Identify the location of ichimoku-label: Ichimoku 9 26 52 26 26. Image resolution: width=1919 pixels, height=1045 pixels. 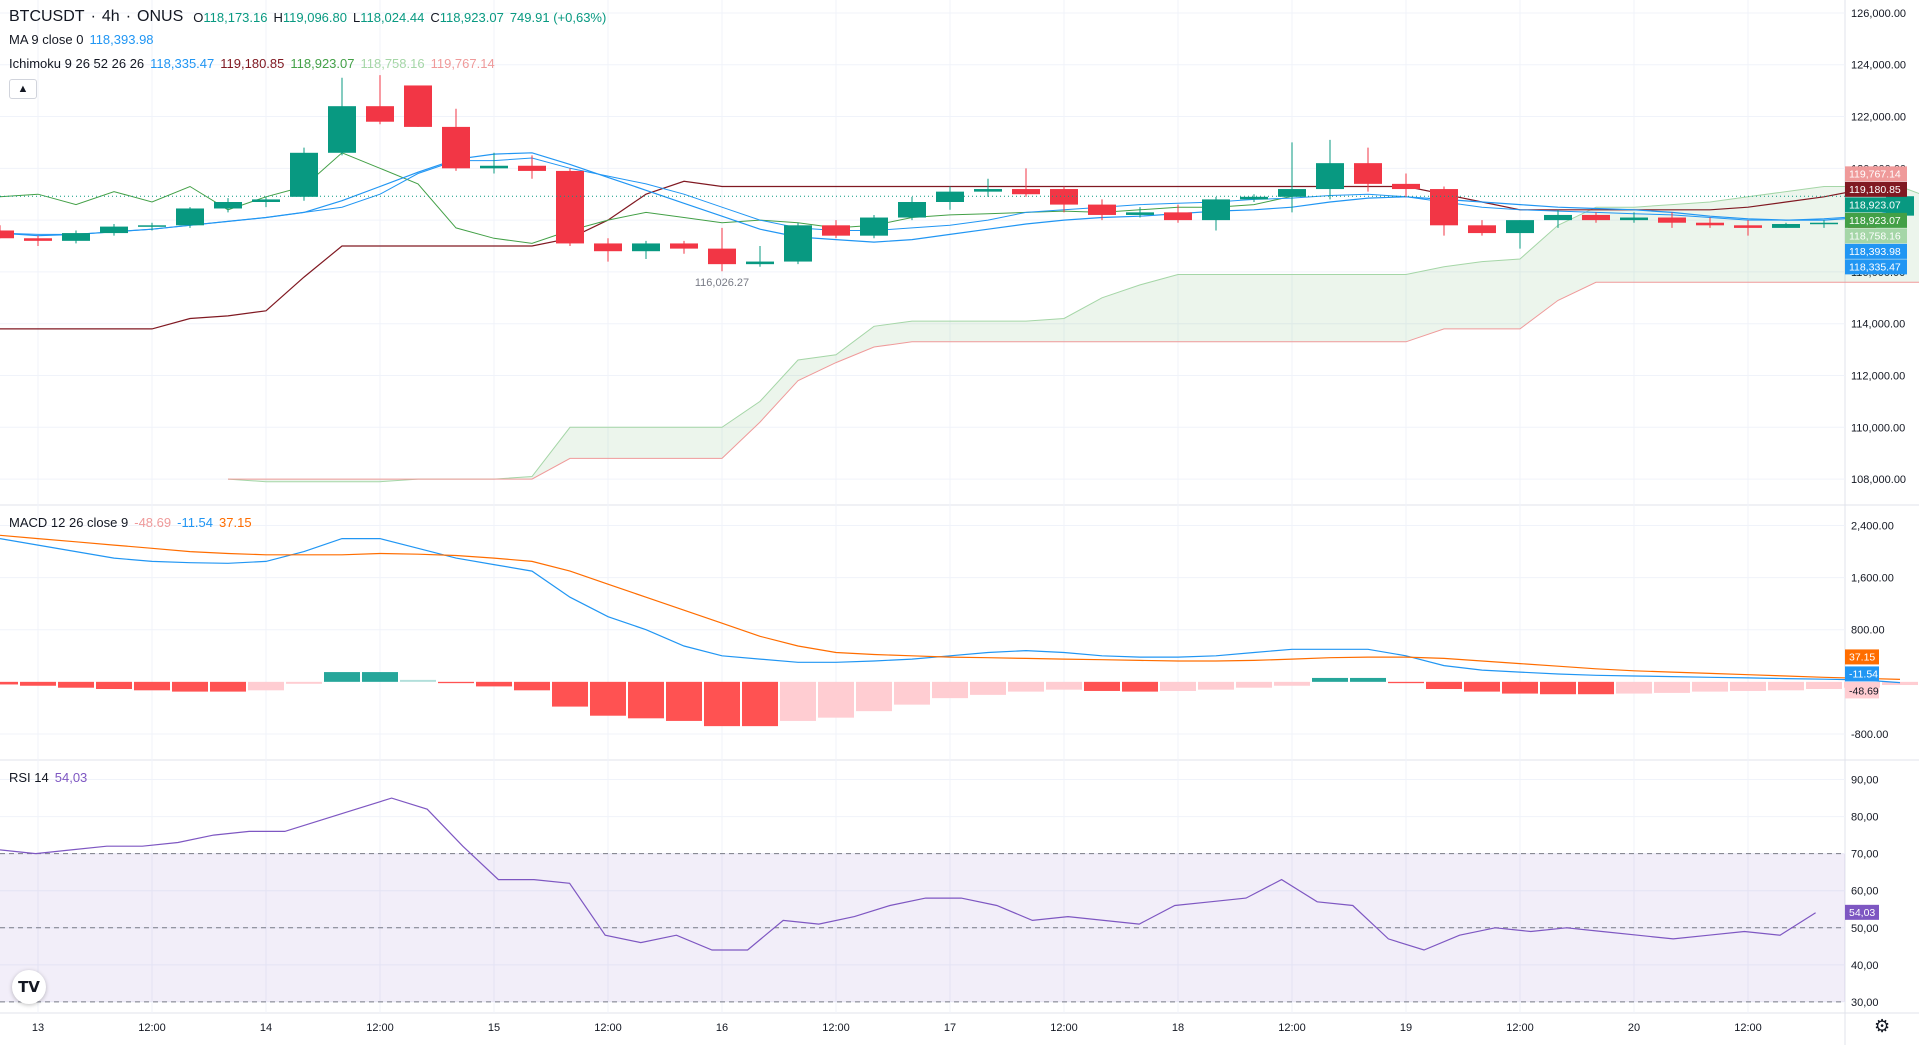
(77, 63).